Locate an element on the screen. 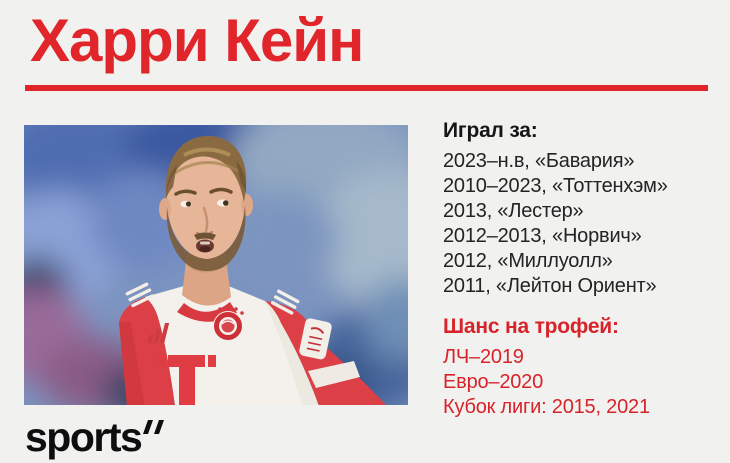  sports-logo-quote-mark-icon is located at coordinates (154, 430).